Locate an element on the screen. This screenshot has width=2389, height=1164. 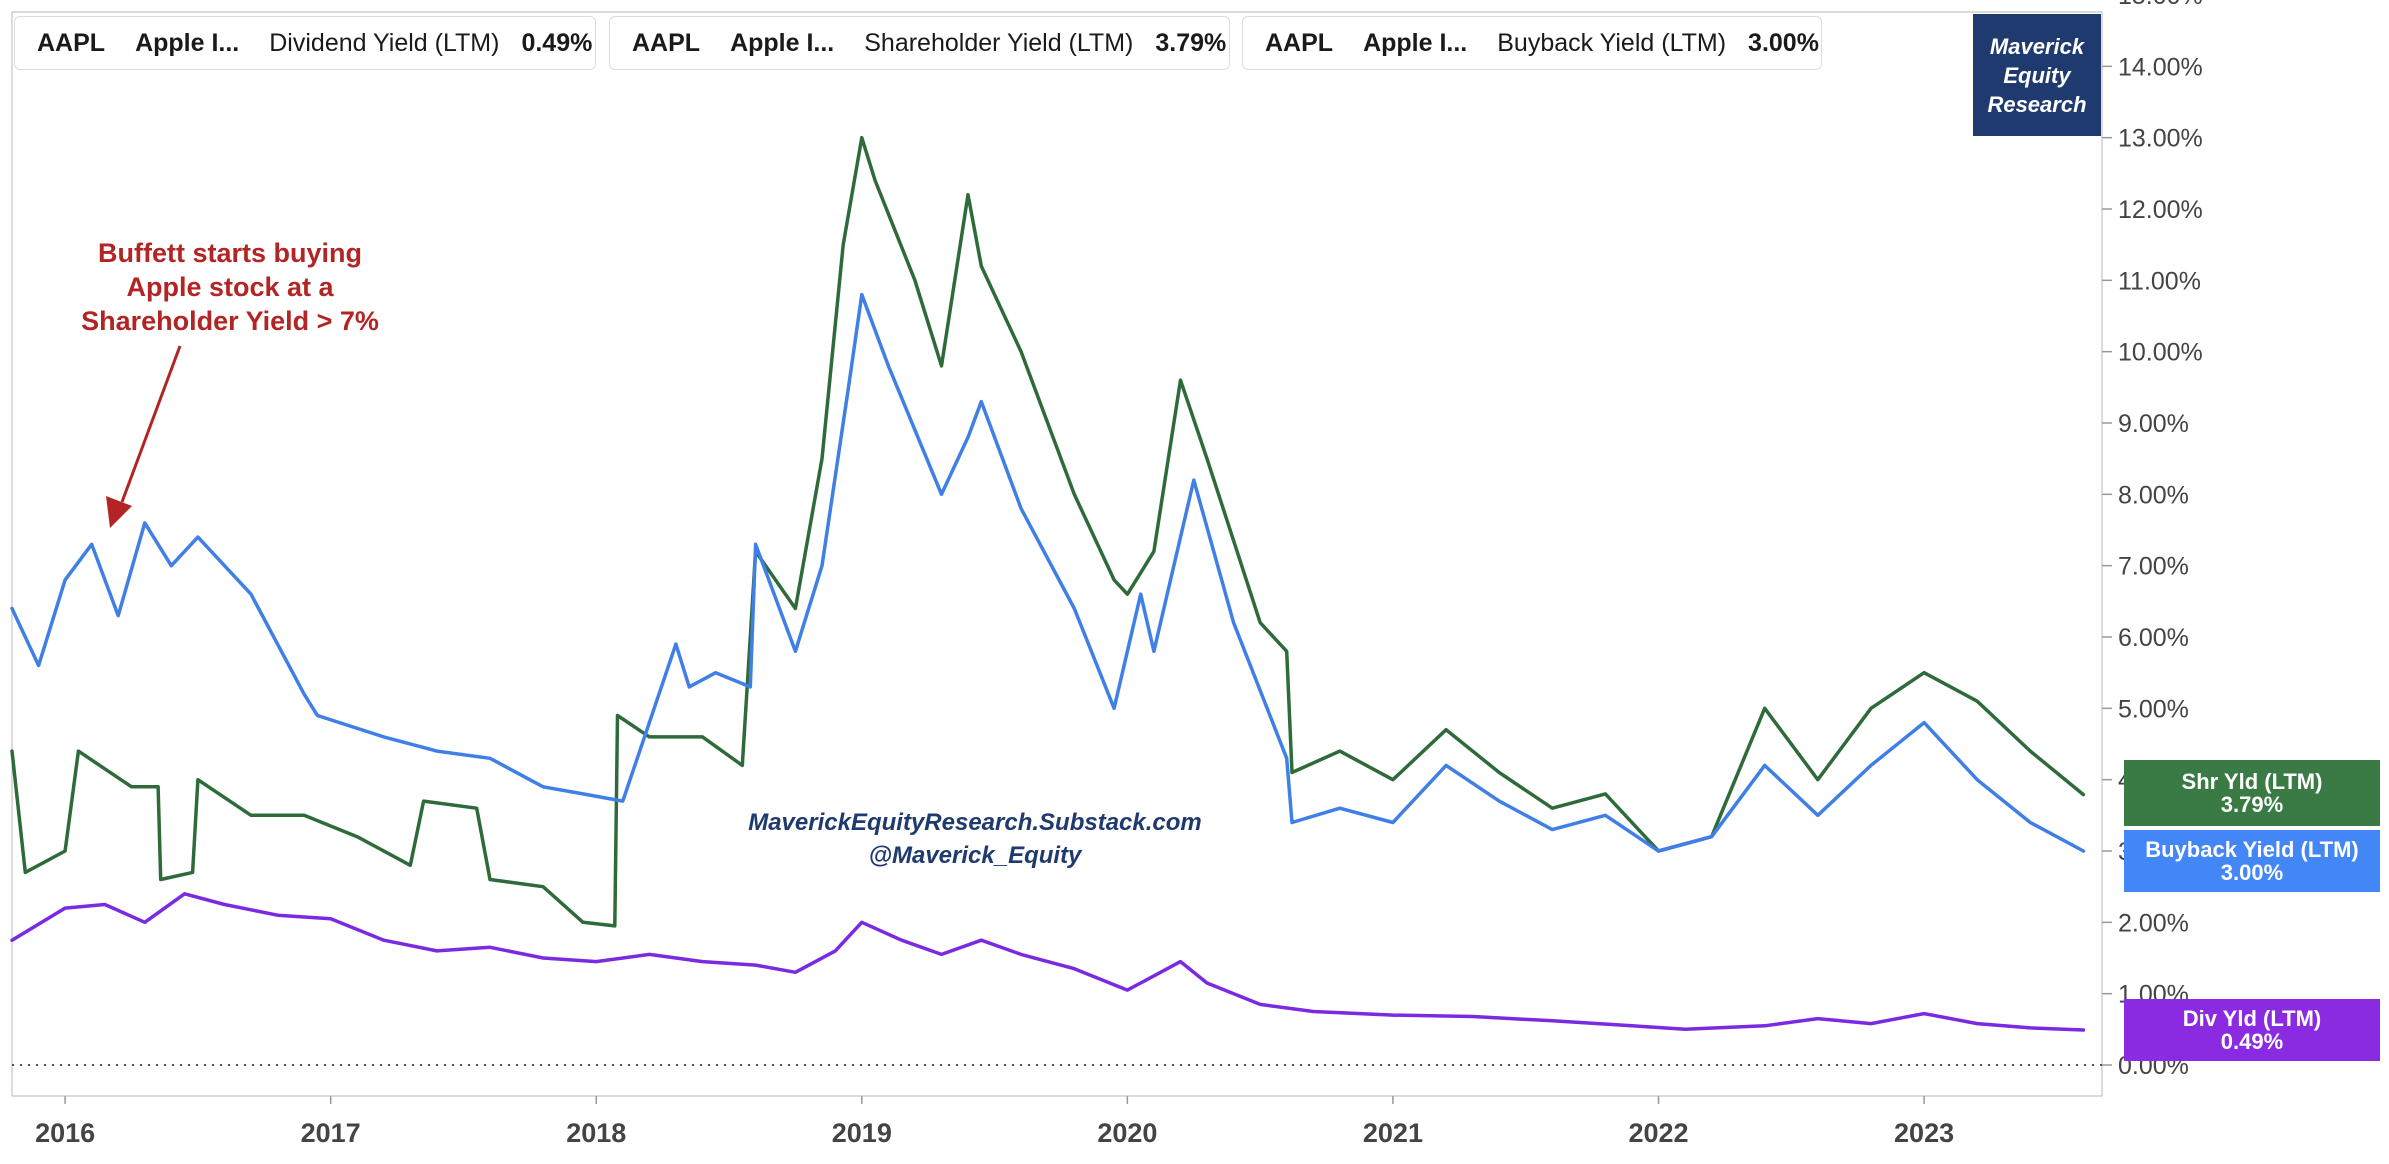
x-tick-label: 2019 is located at coordinates (862, 1133).